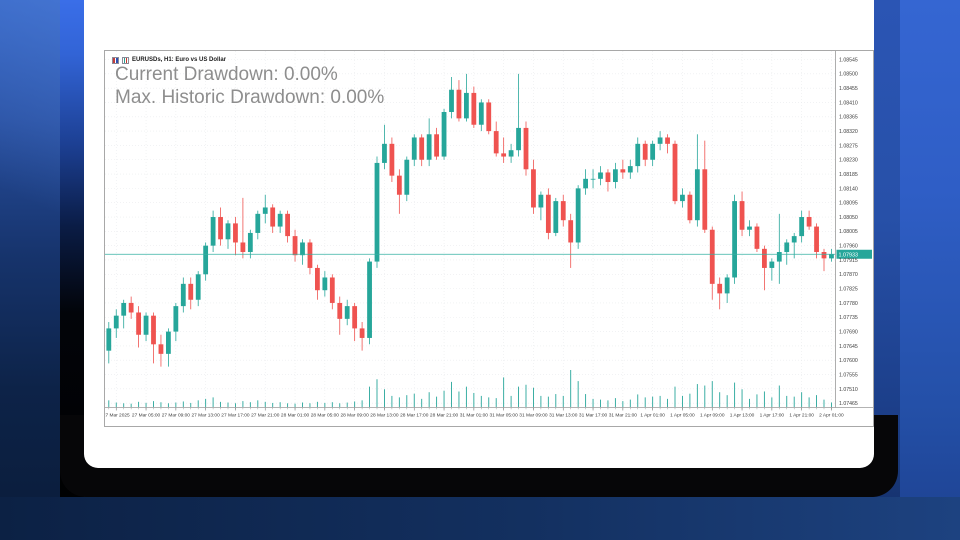 This screenshot has height=540, width=960. I want to click on svg-text: 27 Mar 21:00, so click(265, 416).